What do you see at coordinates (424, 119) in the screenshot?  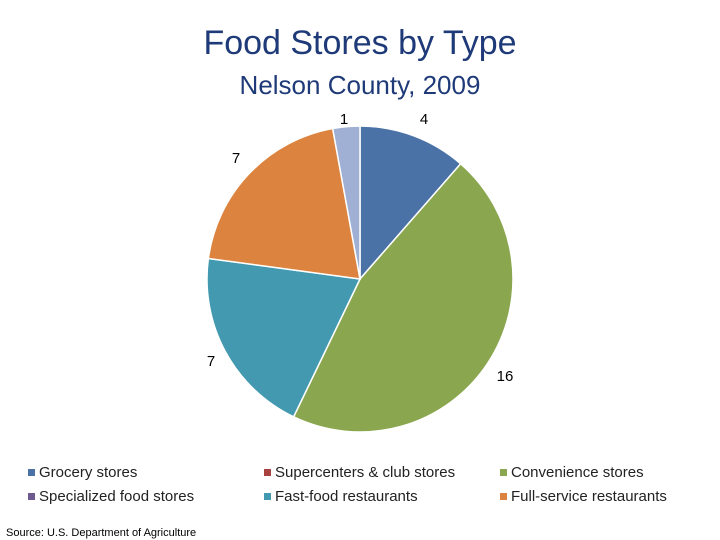 I see `data-label-grocery-stores: 4` at bounding box center [424, 119].